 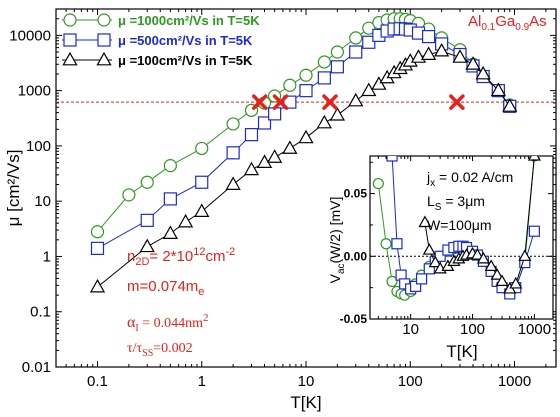 What do you see at coordinates (104, 40) in the screenshot?
I see `legend-marker-square` at bounding box center [104, 40].